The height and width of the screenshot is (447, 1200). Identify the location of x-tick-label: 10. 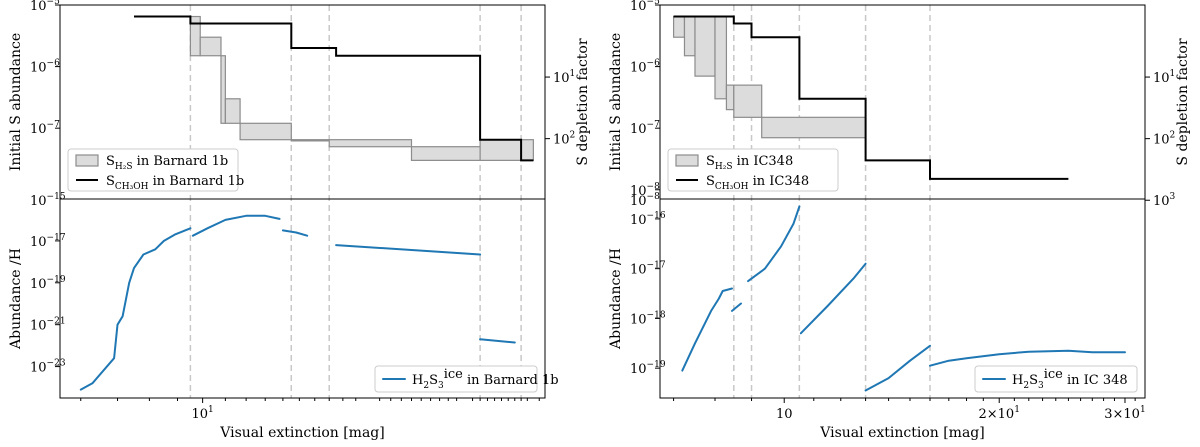
(784, 414).